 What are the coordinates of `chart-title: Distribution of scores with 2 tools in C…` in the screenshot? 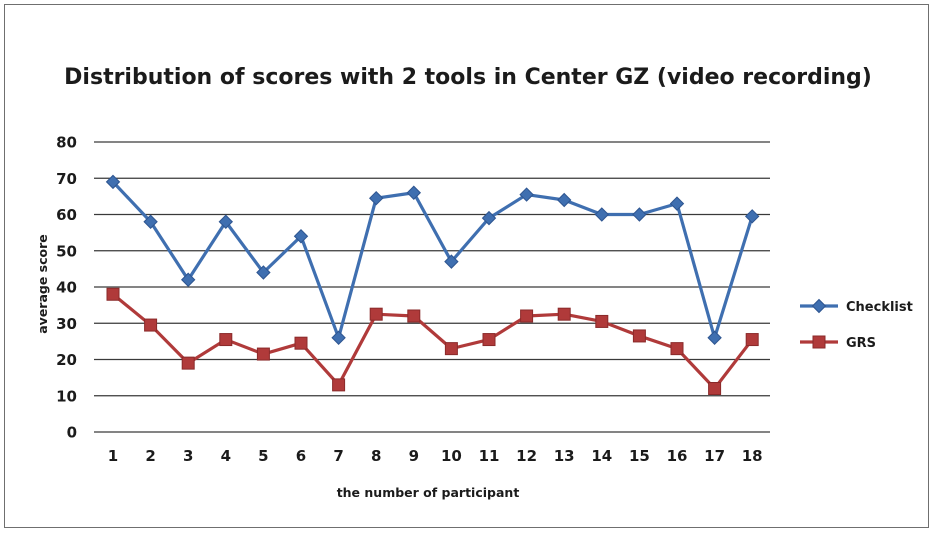 It's located at (468, 77).